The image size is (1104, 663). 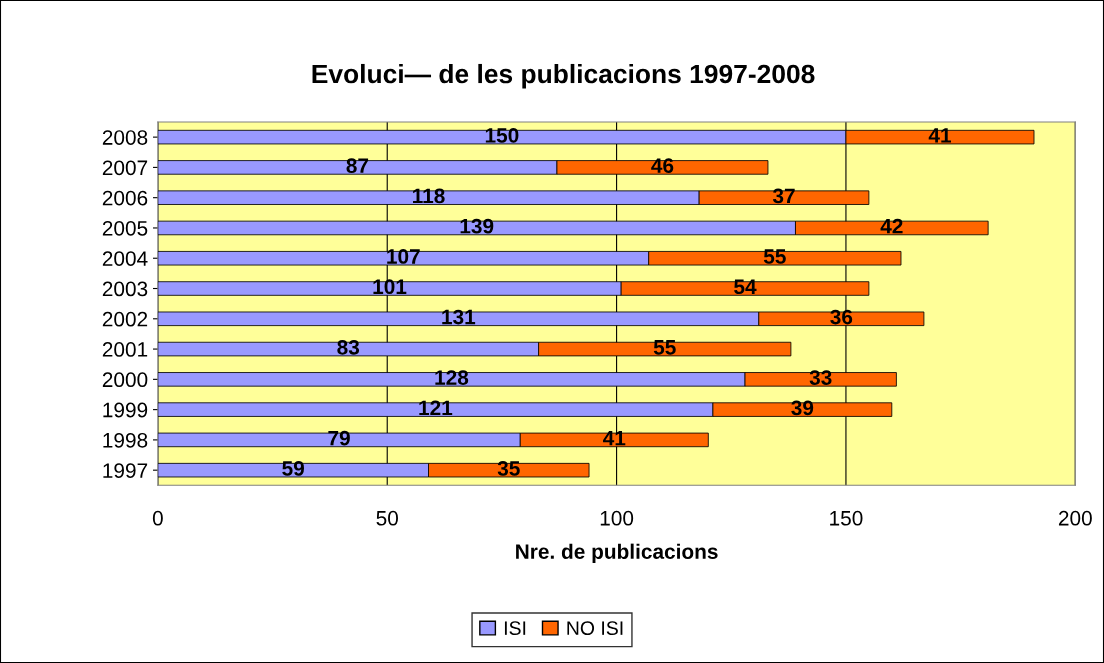 What do you see at coordinates (339, 438) in the screenshot?
I see `data-label: 79` at bounding box center [339, 438].